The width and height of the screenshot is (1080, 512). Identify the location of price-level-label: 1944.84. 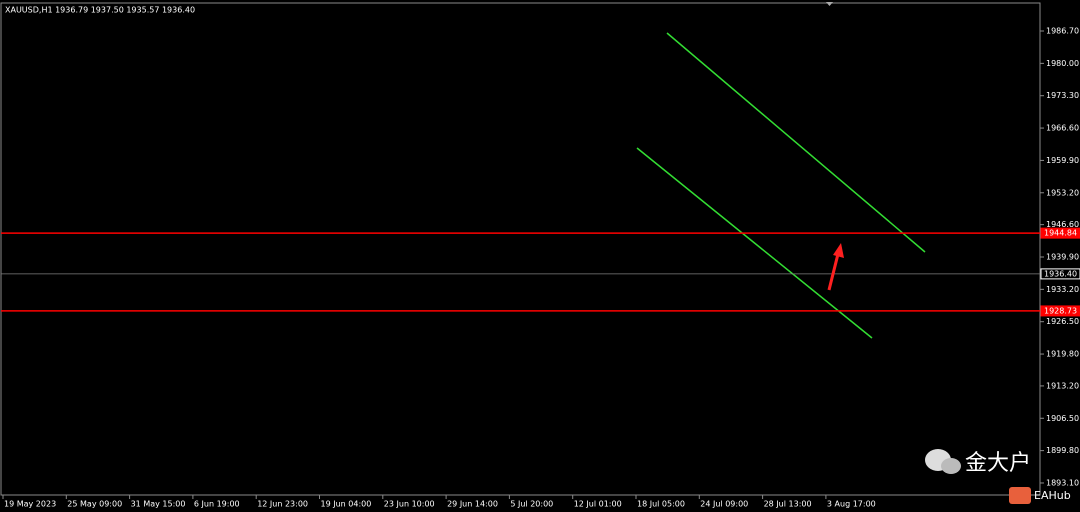
(1060, 233).